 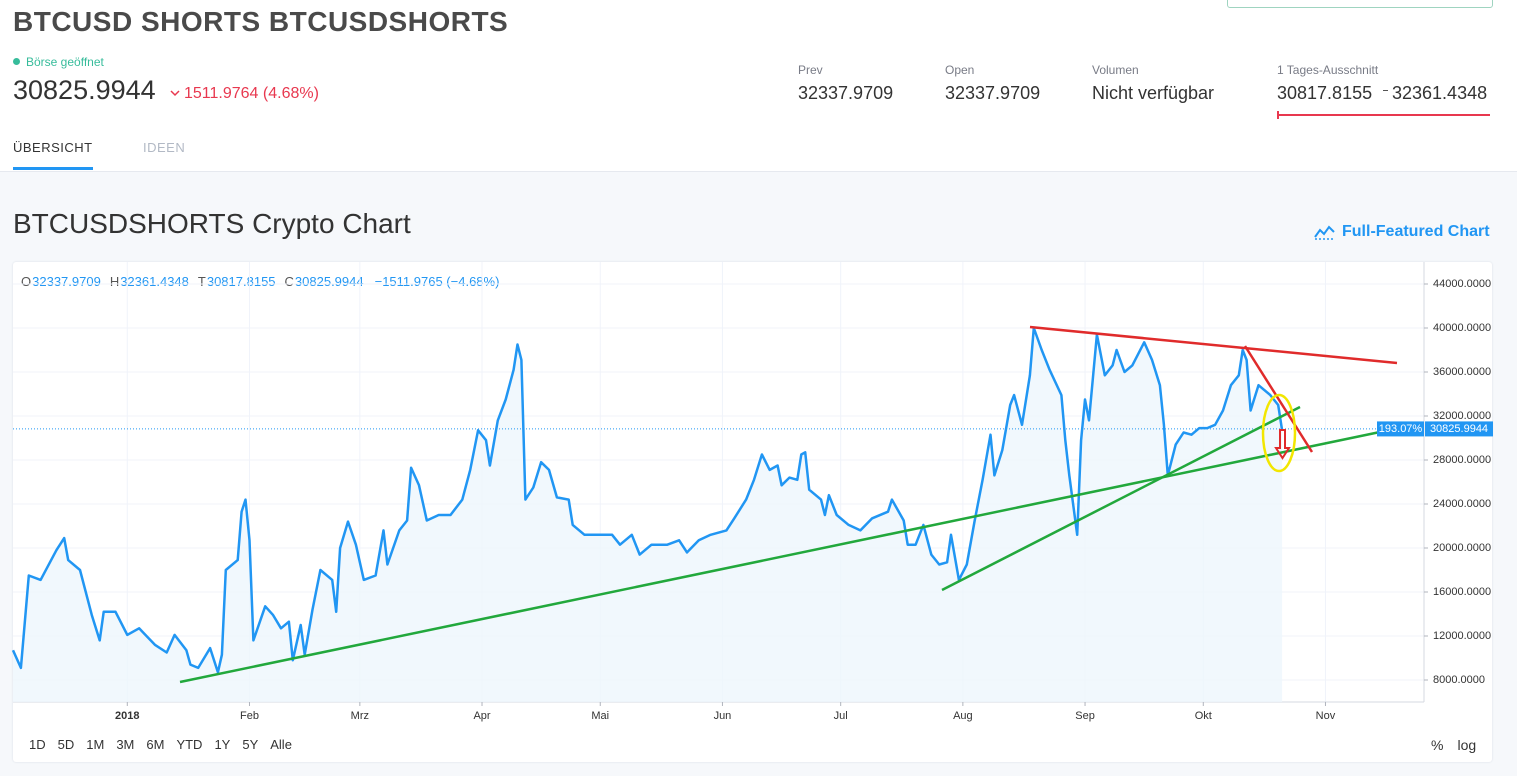 I want to click on percent-tag, so click(x=1400, y=429).